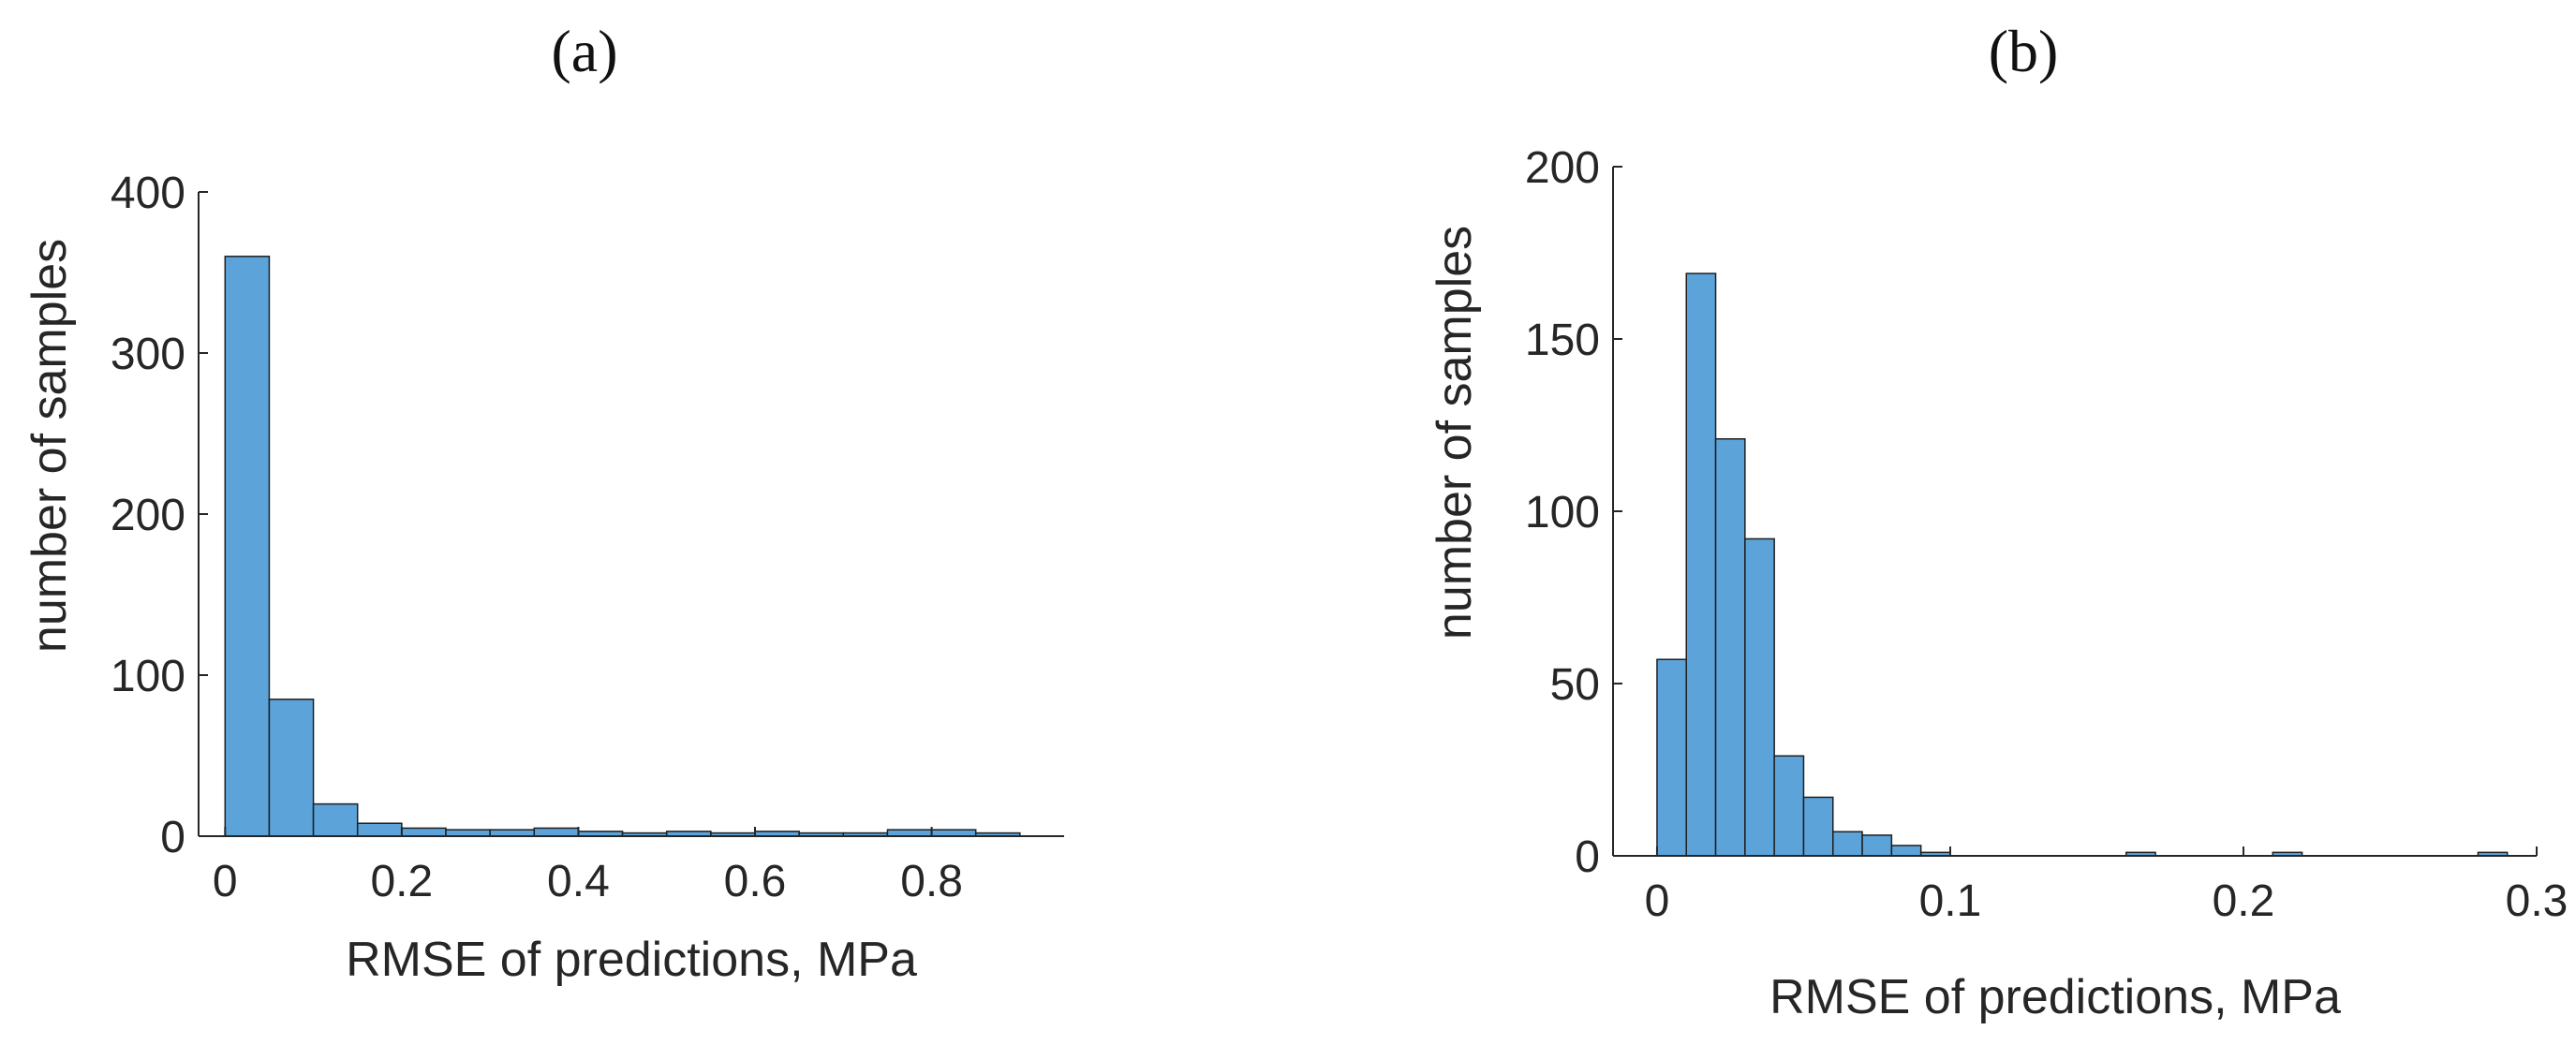 Image resolution: width=2576 pixels, height=1045 pixels. I want to click on panel-a-y-tick-label-3: 300, so click(148, 355).